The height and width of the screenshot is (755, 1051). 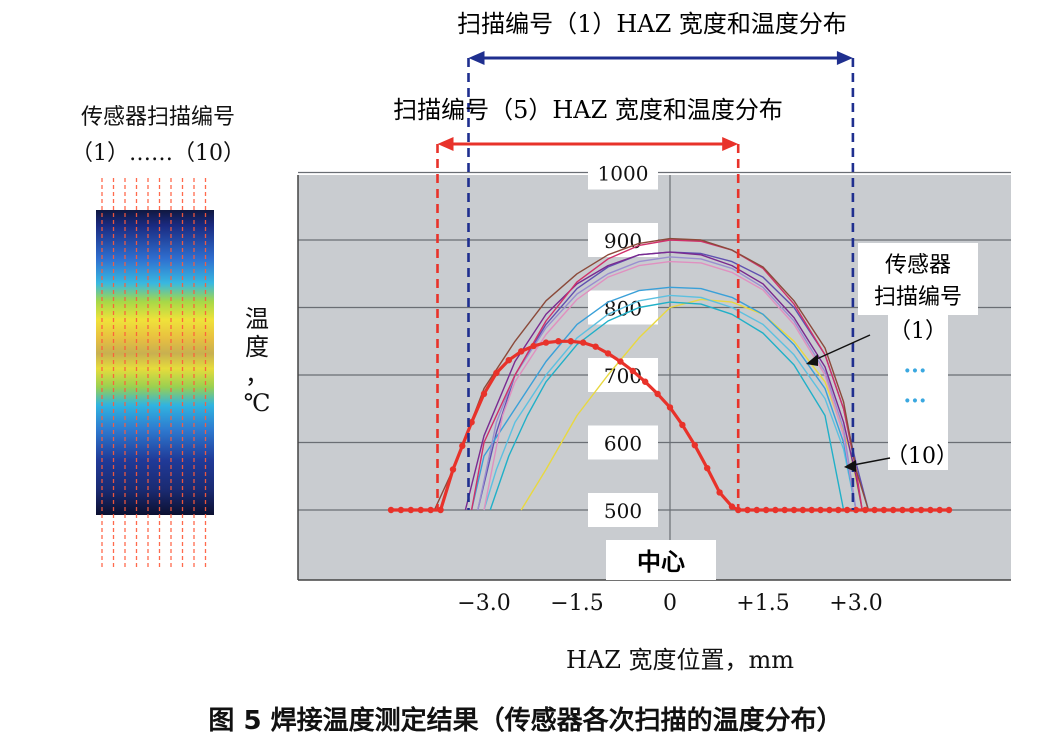 I want to click on x-tick-label: −3.0, so click(x=483, y=603).